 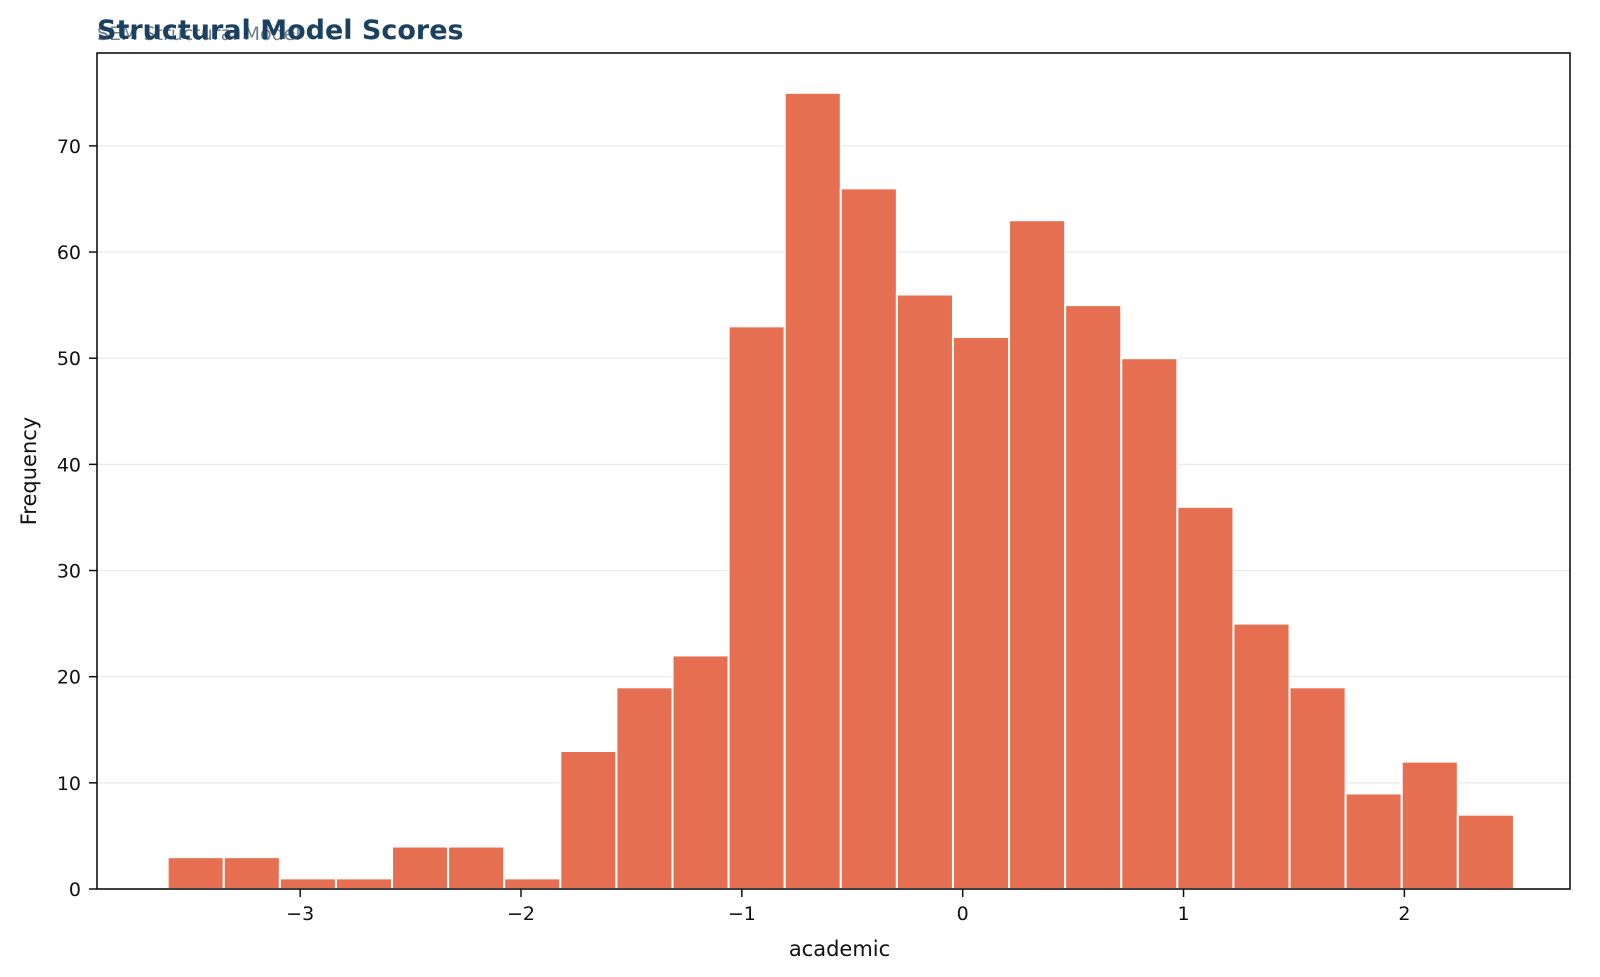 I want to click on chart-subtitle: SEM Structural Model, so click(x=199, y=34).